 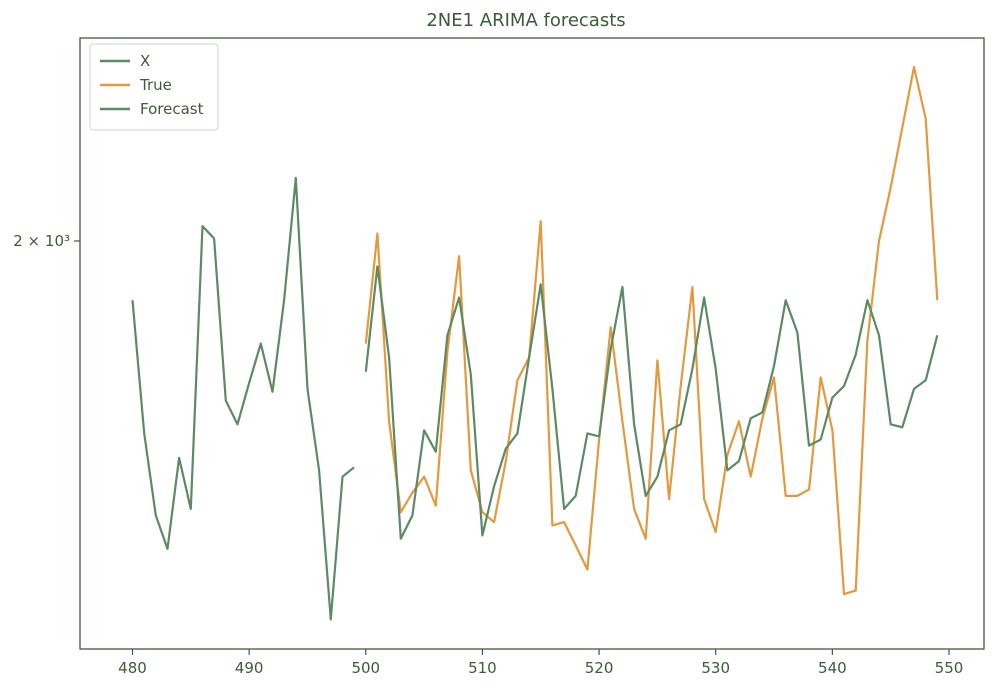 I want to click on x-tick-label: 510, so click(x=482, y=668).